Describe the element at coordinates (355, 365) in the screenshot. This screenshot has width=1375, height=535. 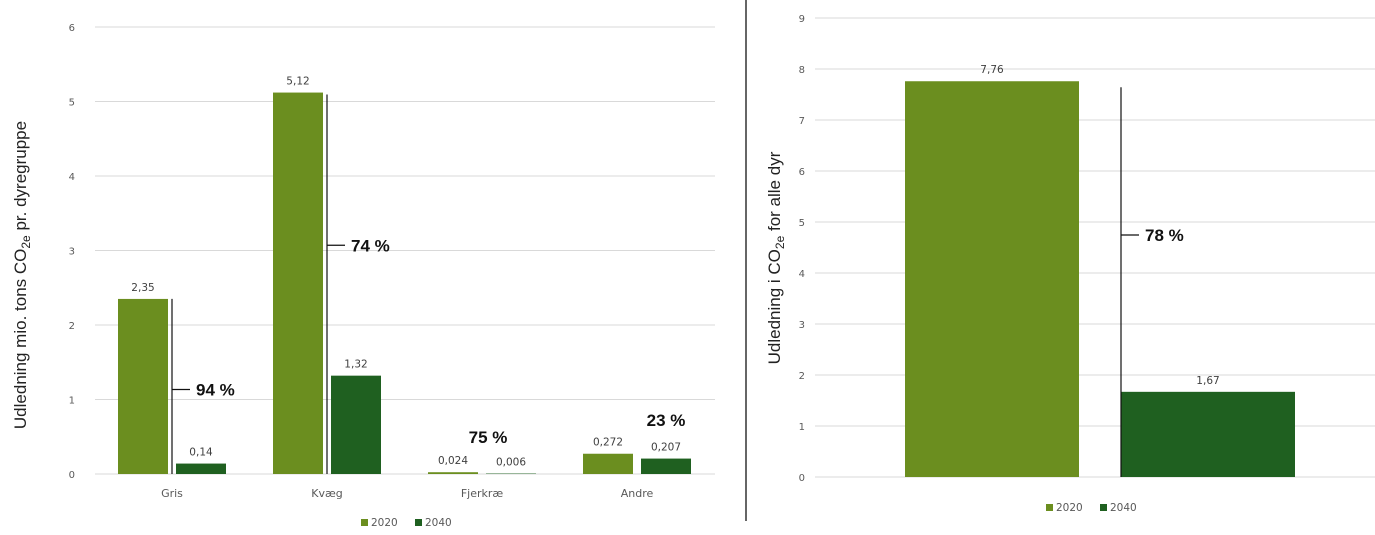
I see `data-label: 1,32` at that location.